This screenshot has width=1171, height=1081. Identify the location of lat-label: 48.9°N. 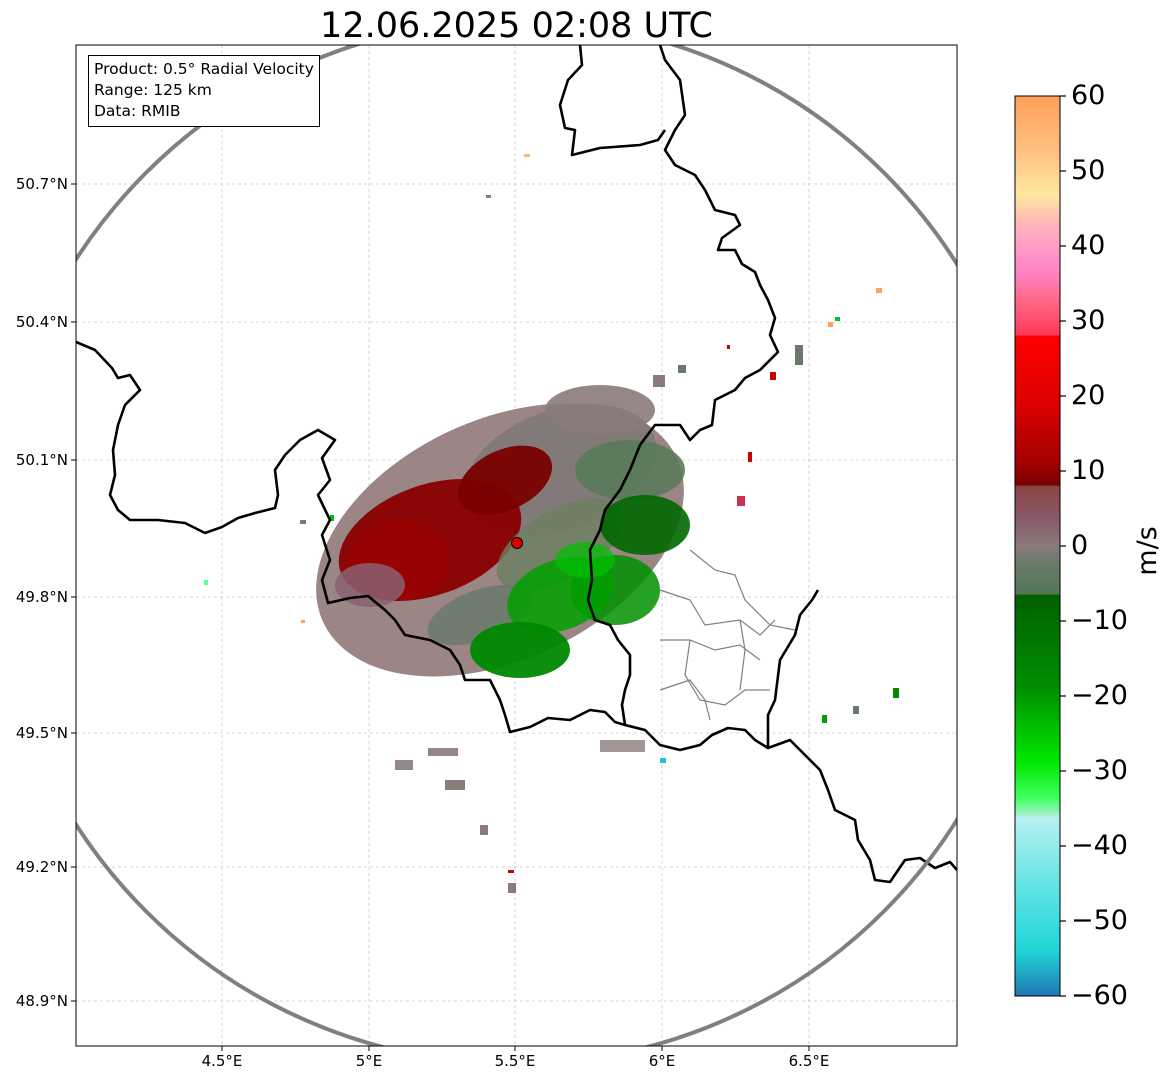
(41, 1001).